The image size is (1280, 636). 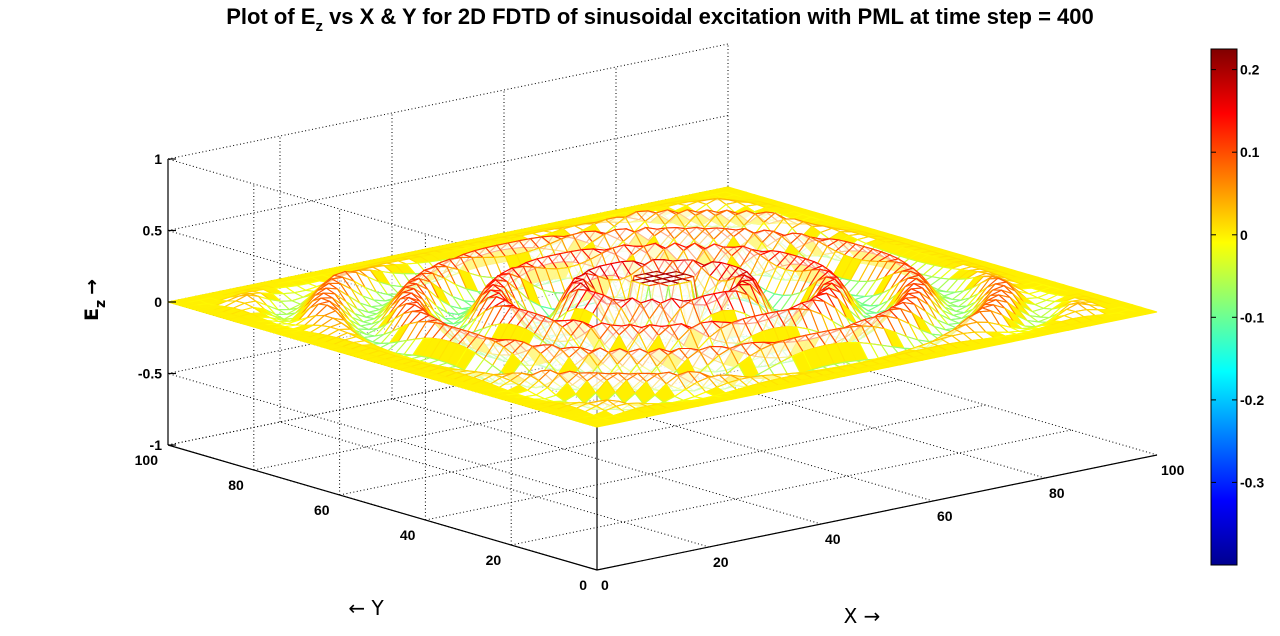 I want to click on x-tick-label: 20, so click(x=721, y=562).